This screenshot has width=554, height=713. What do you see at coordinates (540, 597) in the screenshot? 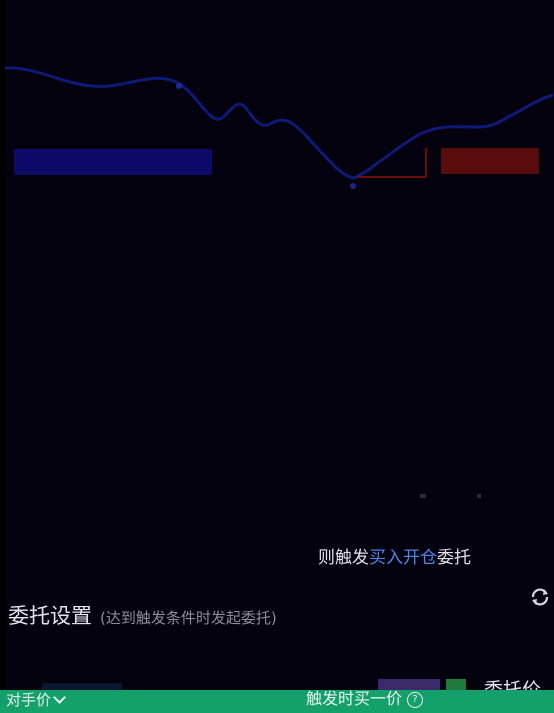
I see `refresh-icon` at bounding box center [540, 597].